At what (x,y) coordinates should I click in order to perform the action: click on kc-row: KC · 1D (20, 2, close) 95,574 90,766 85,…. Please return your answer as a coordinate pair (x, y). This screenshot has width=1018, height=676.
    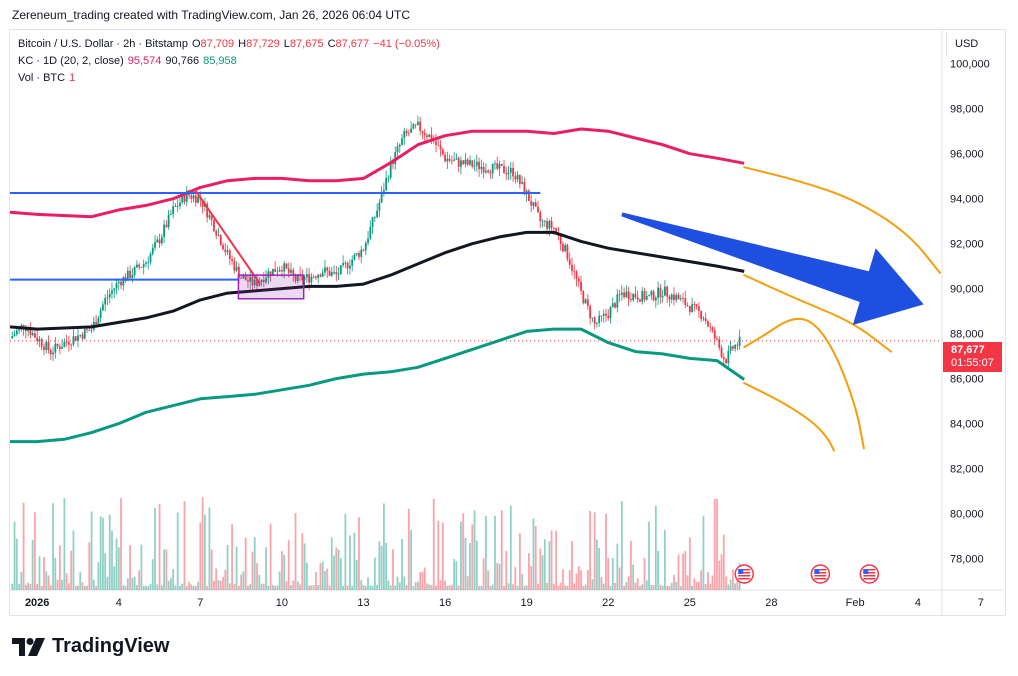
    Looking at the image, I should click on (229, 61).